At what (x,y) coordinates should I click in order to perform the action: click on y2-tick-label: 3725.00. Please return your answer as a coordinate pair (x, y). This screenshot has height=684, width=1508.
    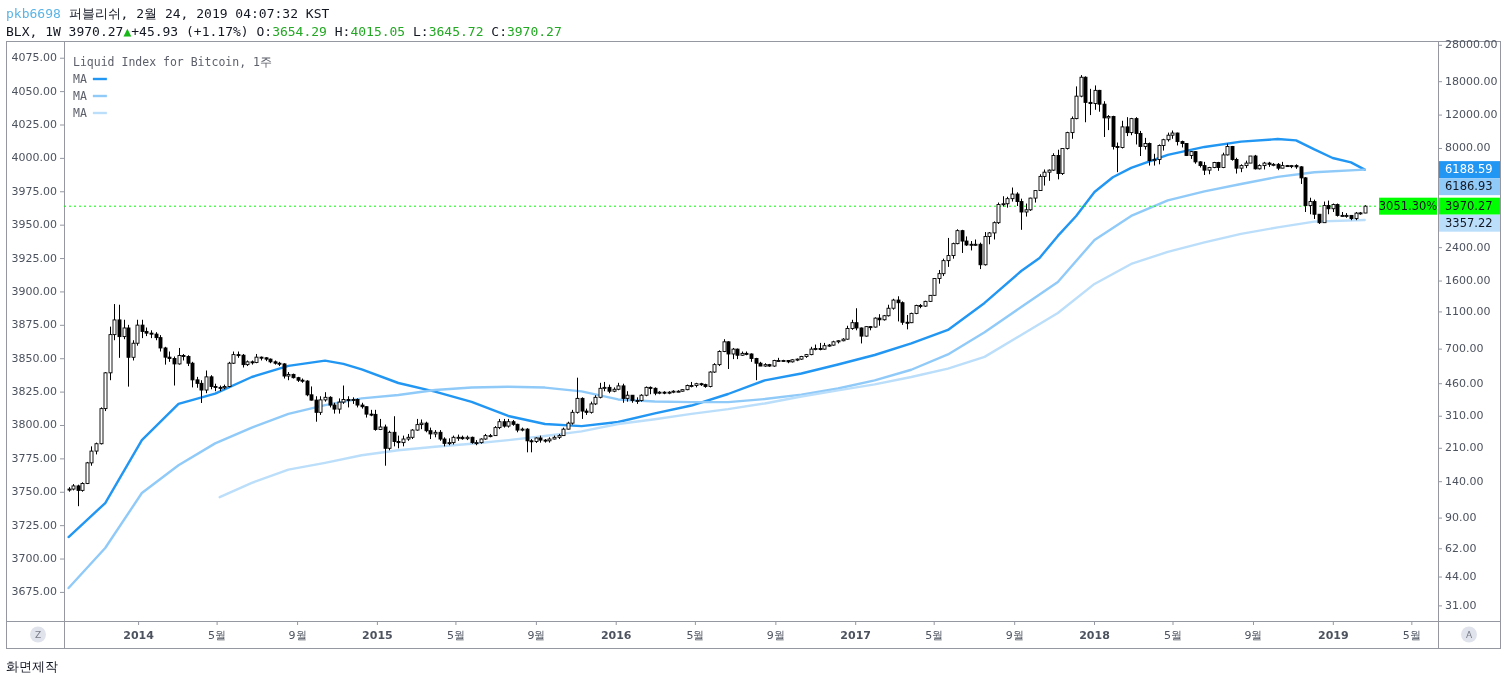
    Looking at the image, I should click on (34, 525).